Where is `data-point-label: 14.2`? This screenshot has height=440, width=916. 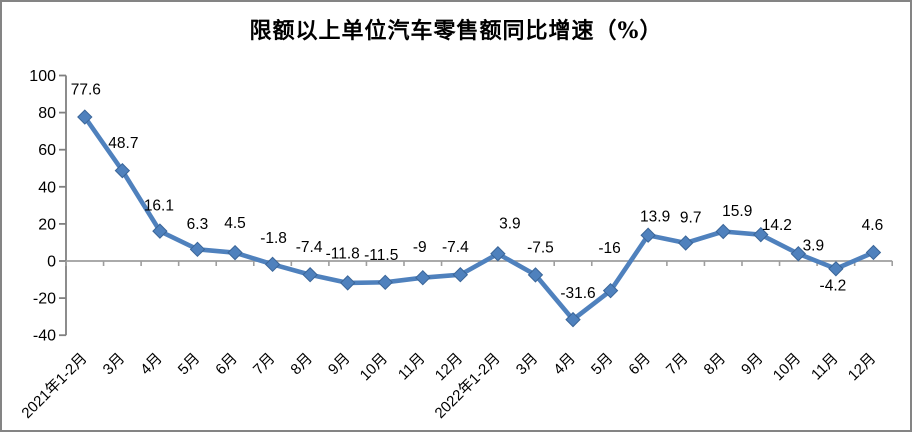
data-point-label: 14.2 is located at coordinates (777, 225).